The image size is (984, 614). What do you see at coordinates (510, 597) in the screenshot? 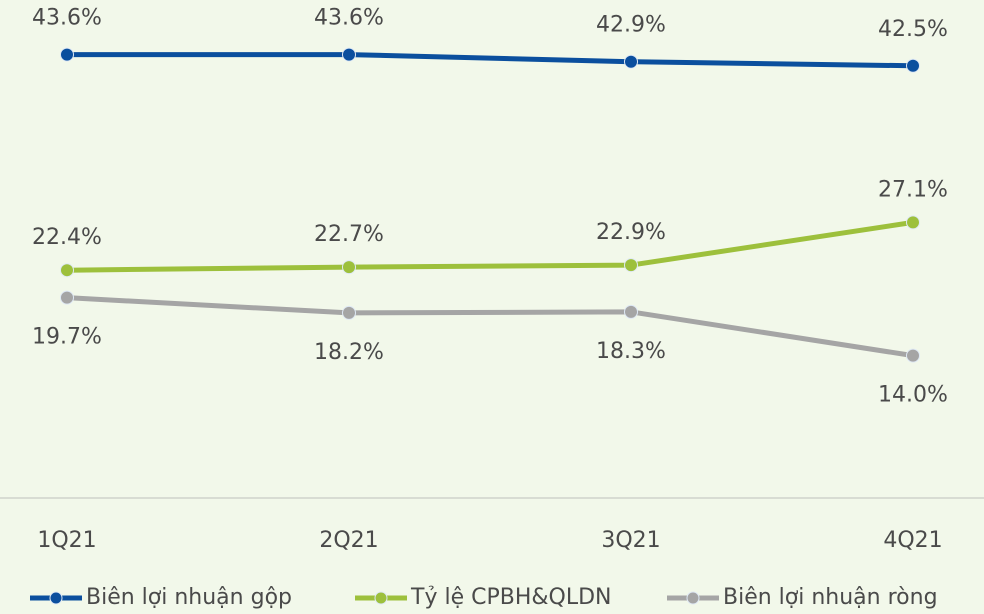
I see `legend-label: Tỷ lệ CPBH&QLDN` at bounding box center [510, 597].